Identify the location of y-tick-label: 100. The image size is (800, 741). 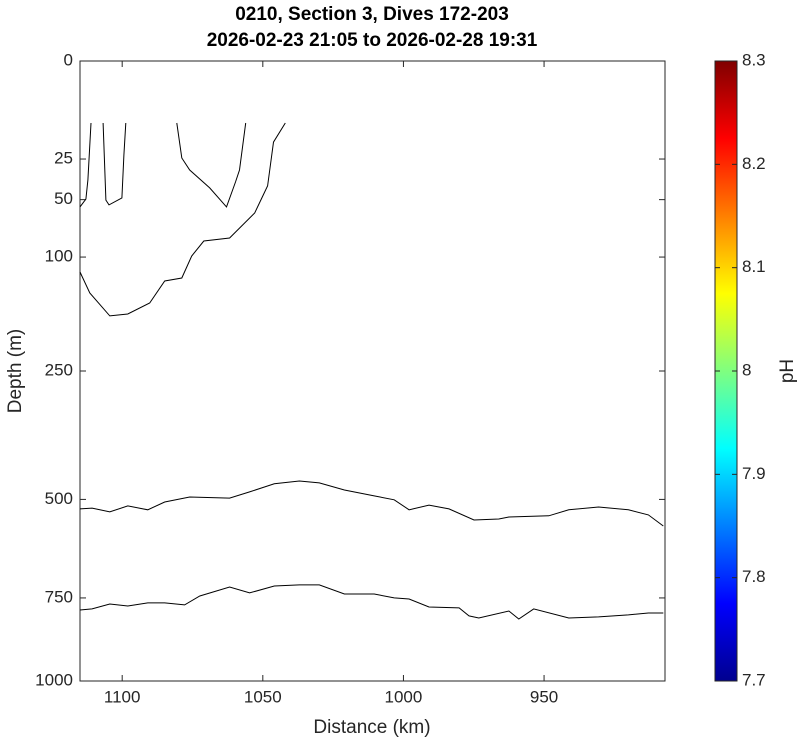
(59, 256).